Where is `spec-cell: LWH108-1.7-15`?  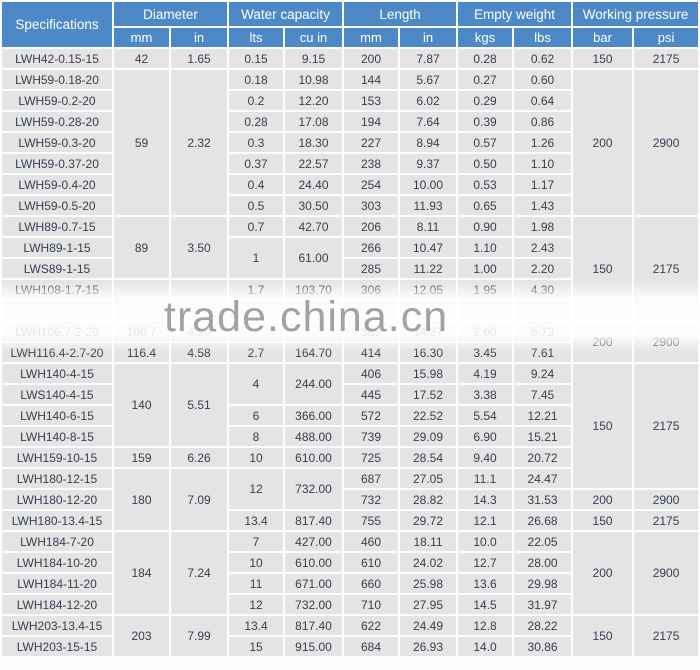
spec-cell: LWH108-1.7-15 is located at coordinates (57, 289).